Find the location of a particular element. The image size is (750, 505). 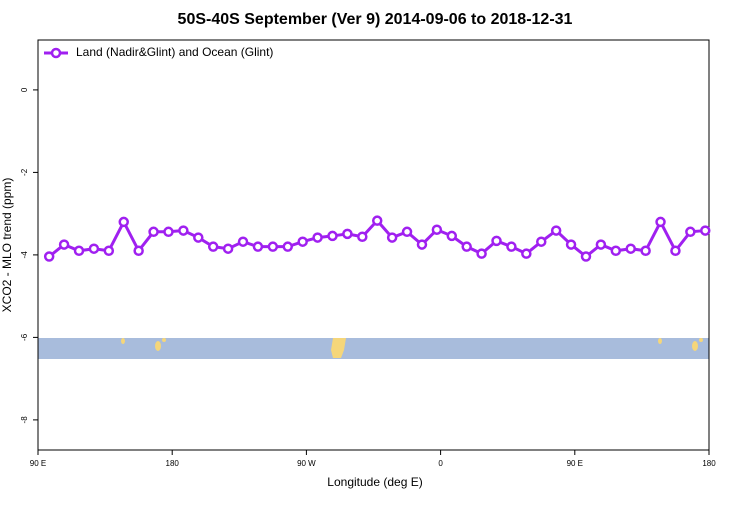

y-tick-label: -6 is located at coordinates (24, 337).